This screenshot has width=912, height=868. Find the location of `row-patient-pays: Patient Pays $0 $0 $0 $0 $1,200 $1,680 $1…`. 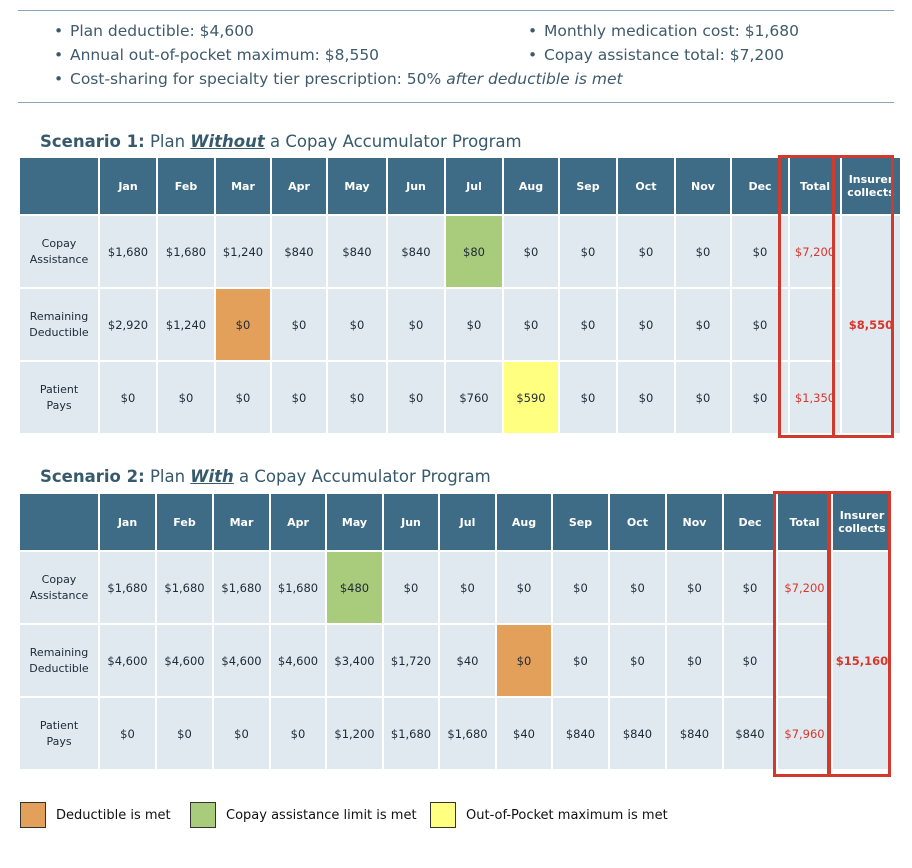

row-patient-pays: Patient Pays $0 $0 $0 $0 $1,200 $1,680 $1… is located at coordinates (455, 733).